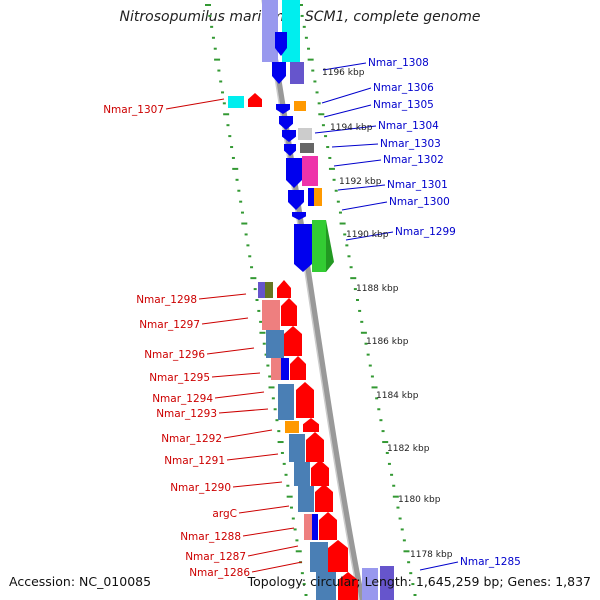  What do you see at coordinates (169, 325) in the screenshot?
I see `gene-label-nmar-1297: Nmar_1297` at bounding box center [169, 325].